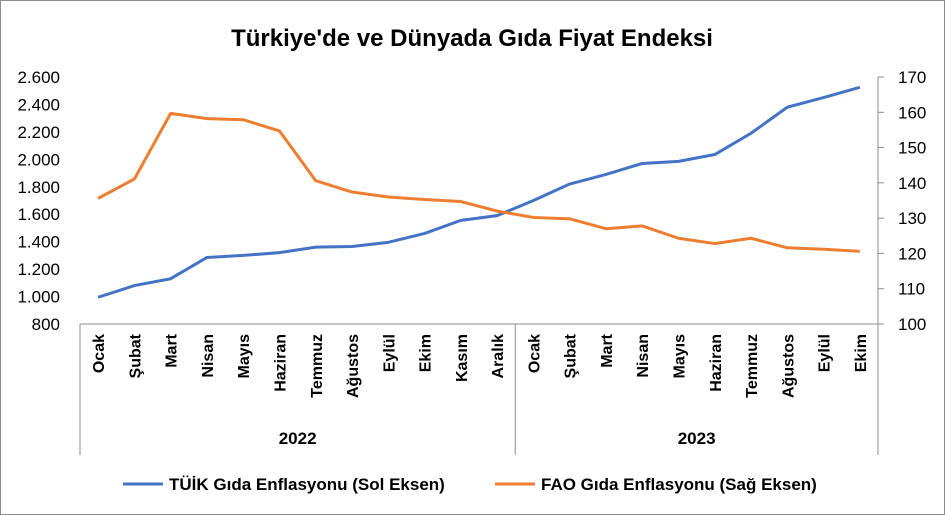 This screenshot has height=515, width=945. I want to click on right-axis-tick-label: 120, so click(912, 253).